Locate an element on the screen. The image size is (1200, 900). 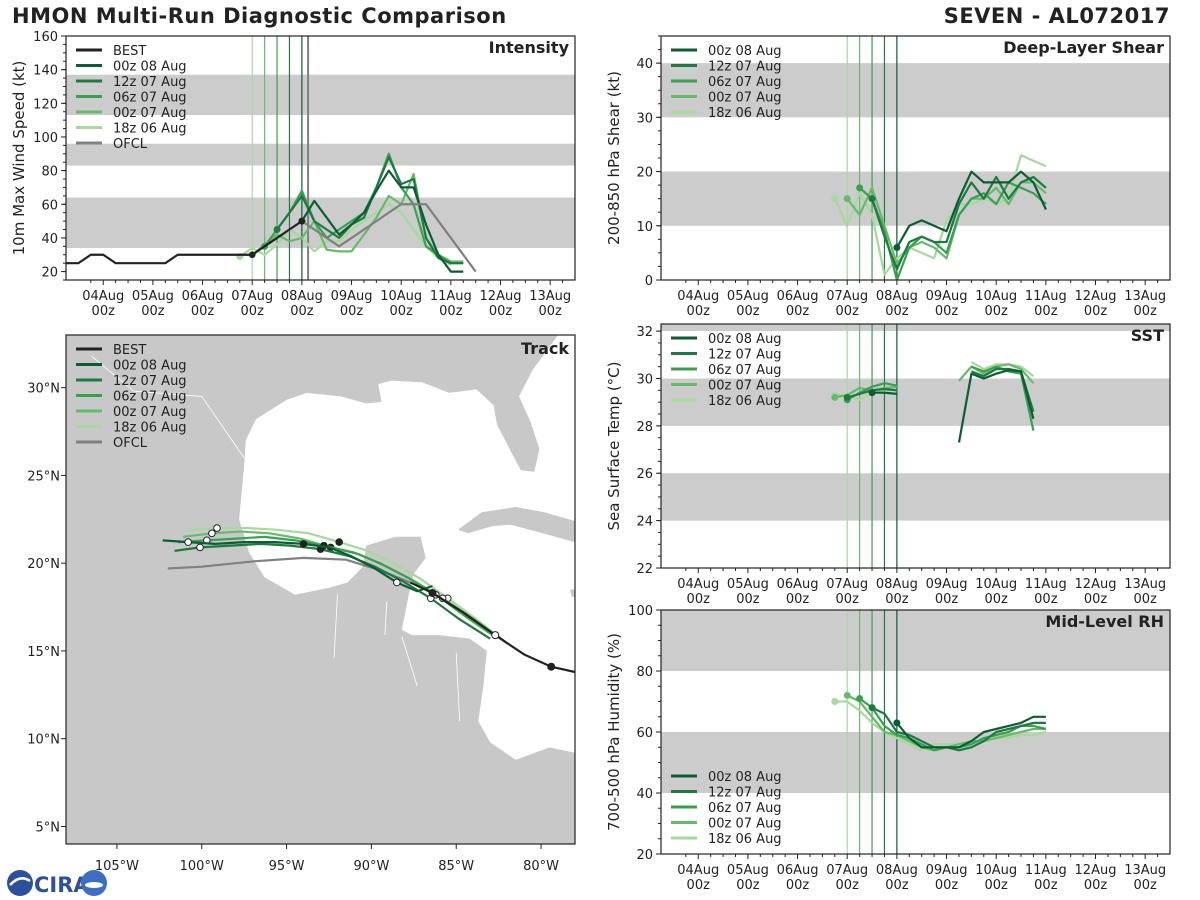
track-xtick-label: 80°W is located at coordinates (541, 866).